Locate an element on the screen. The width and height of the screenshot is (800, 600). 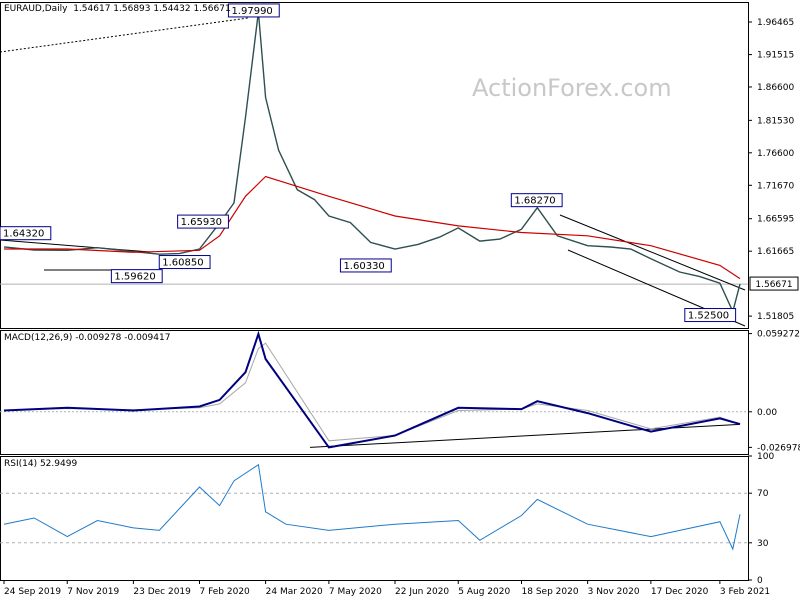
y-tick-label: 1.61665 is located at coordinates (775, 252).